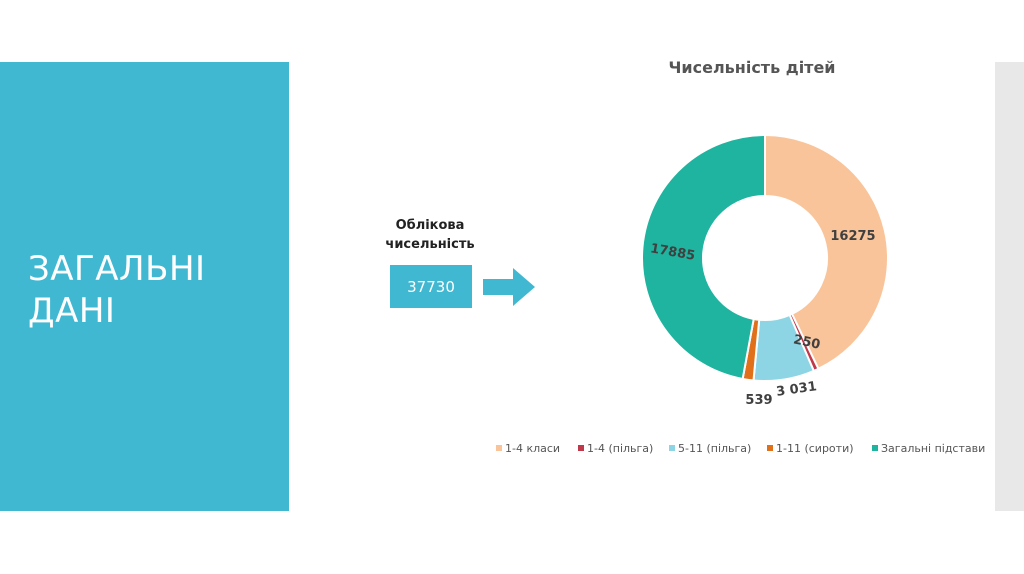  I want to click on chart-slices, so click(765, 257).